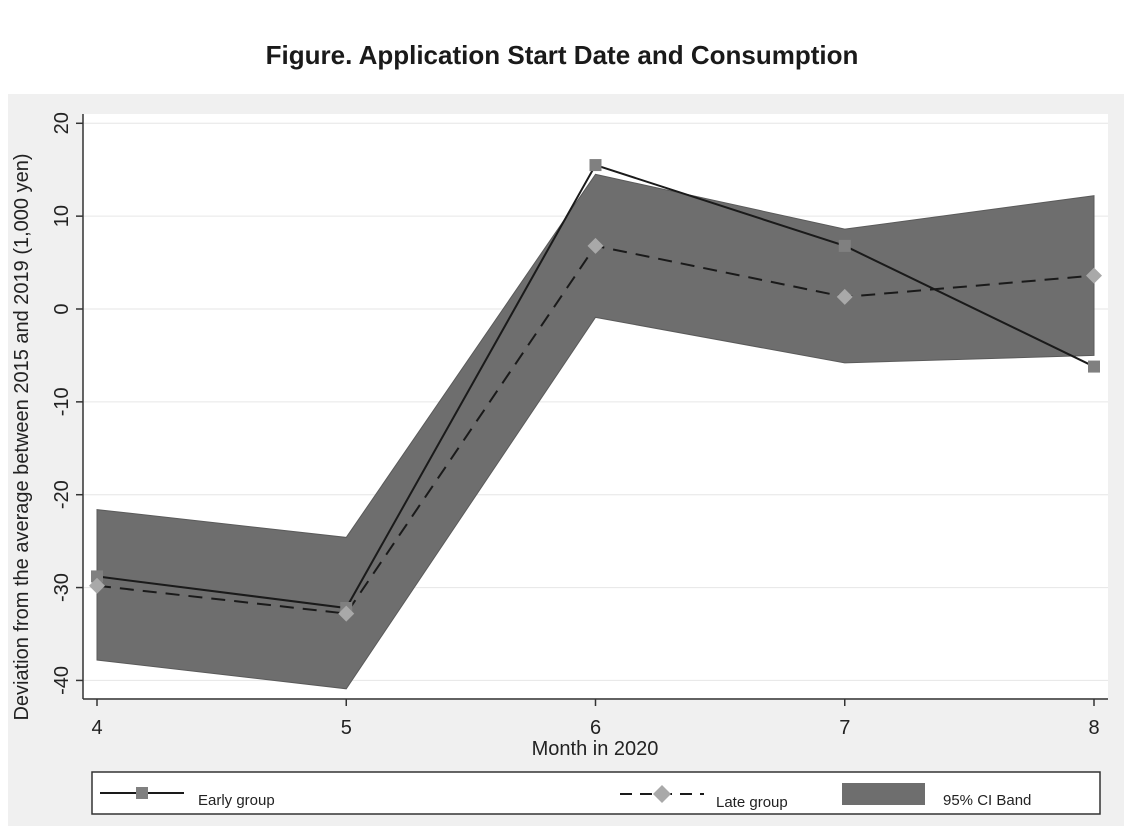 This screenshot has height=826, width=1124. Describe the element at coordinates (987, 800) in the screenshot. I see `legend-band-label: 95% CI Band` at that location.